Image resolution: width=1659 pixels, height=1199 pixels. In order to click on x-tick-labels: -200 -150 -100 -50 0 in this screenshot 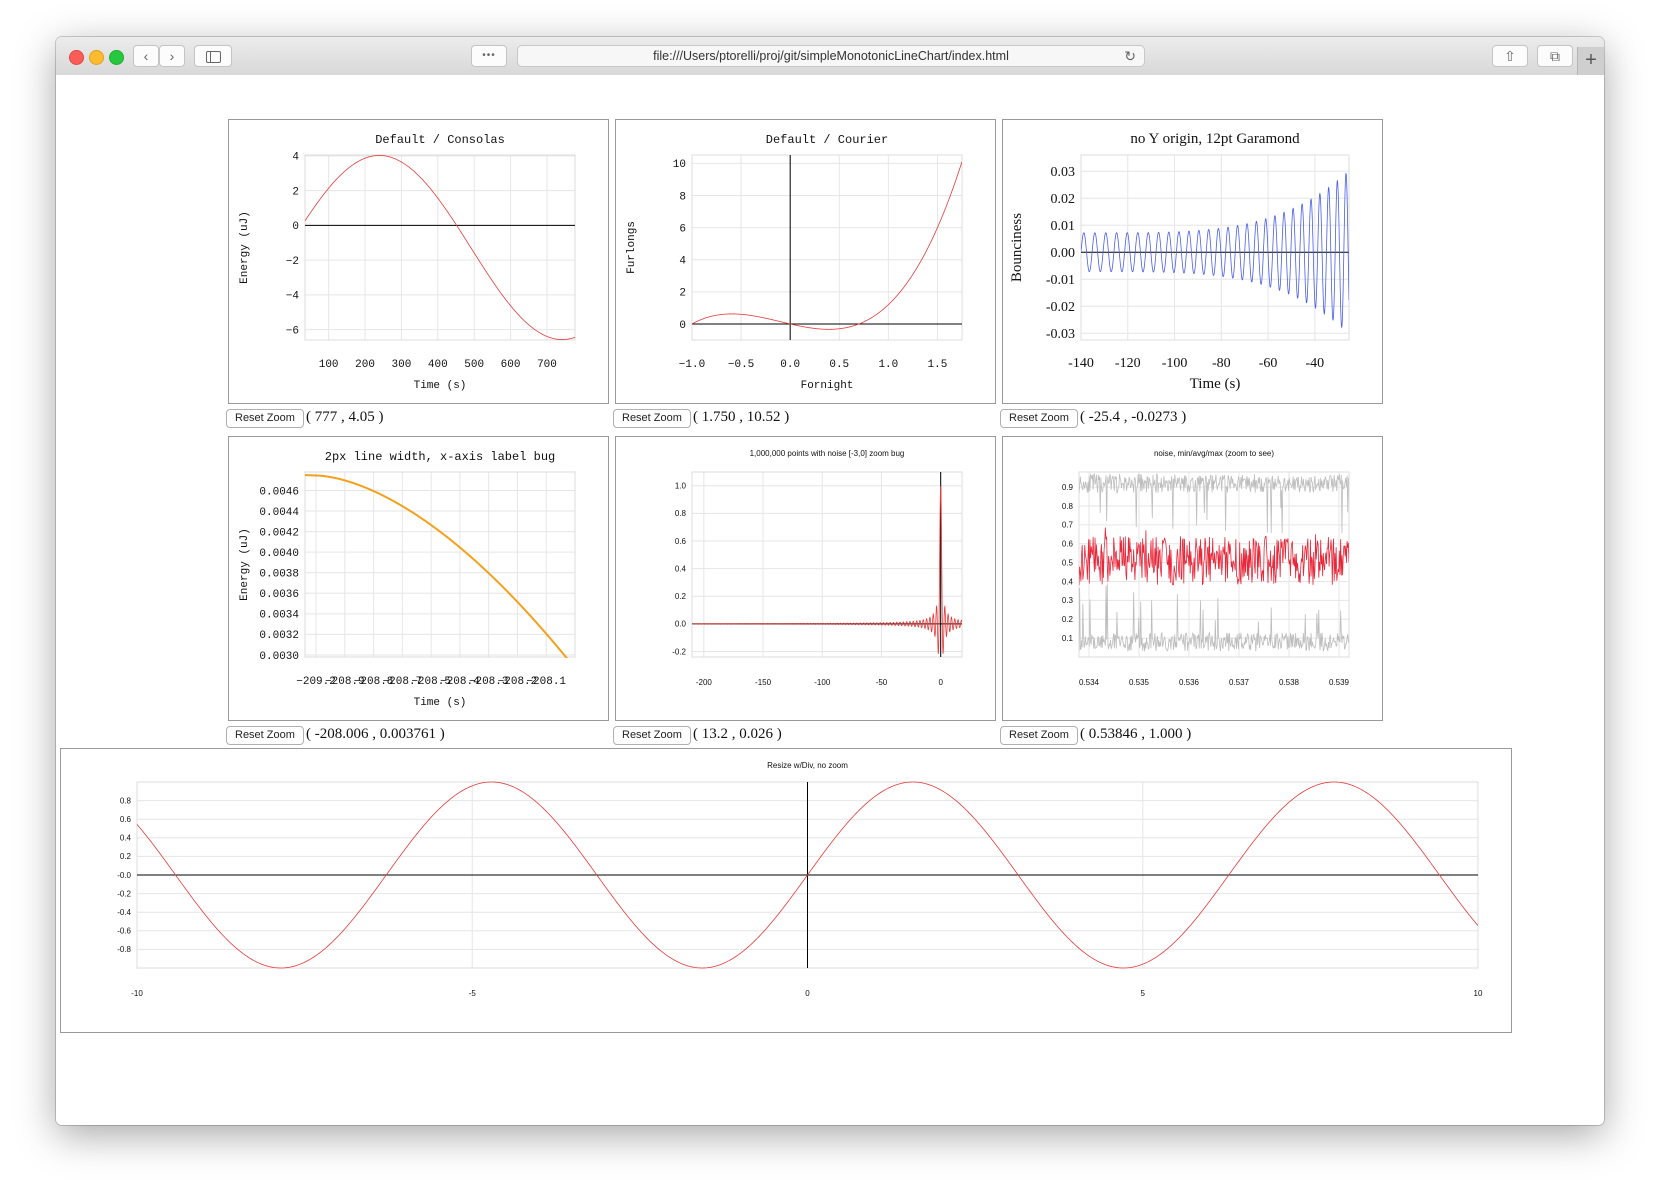, I will do `click(820, 682)`.